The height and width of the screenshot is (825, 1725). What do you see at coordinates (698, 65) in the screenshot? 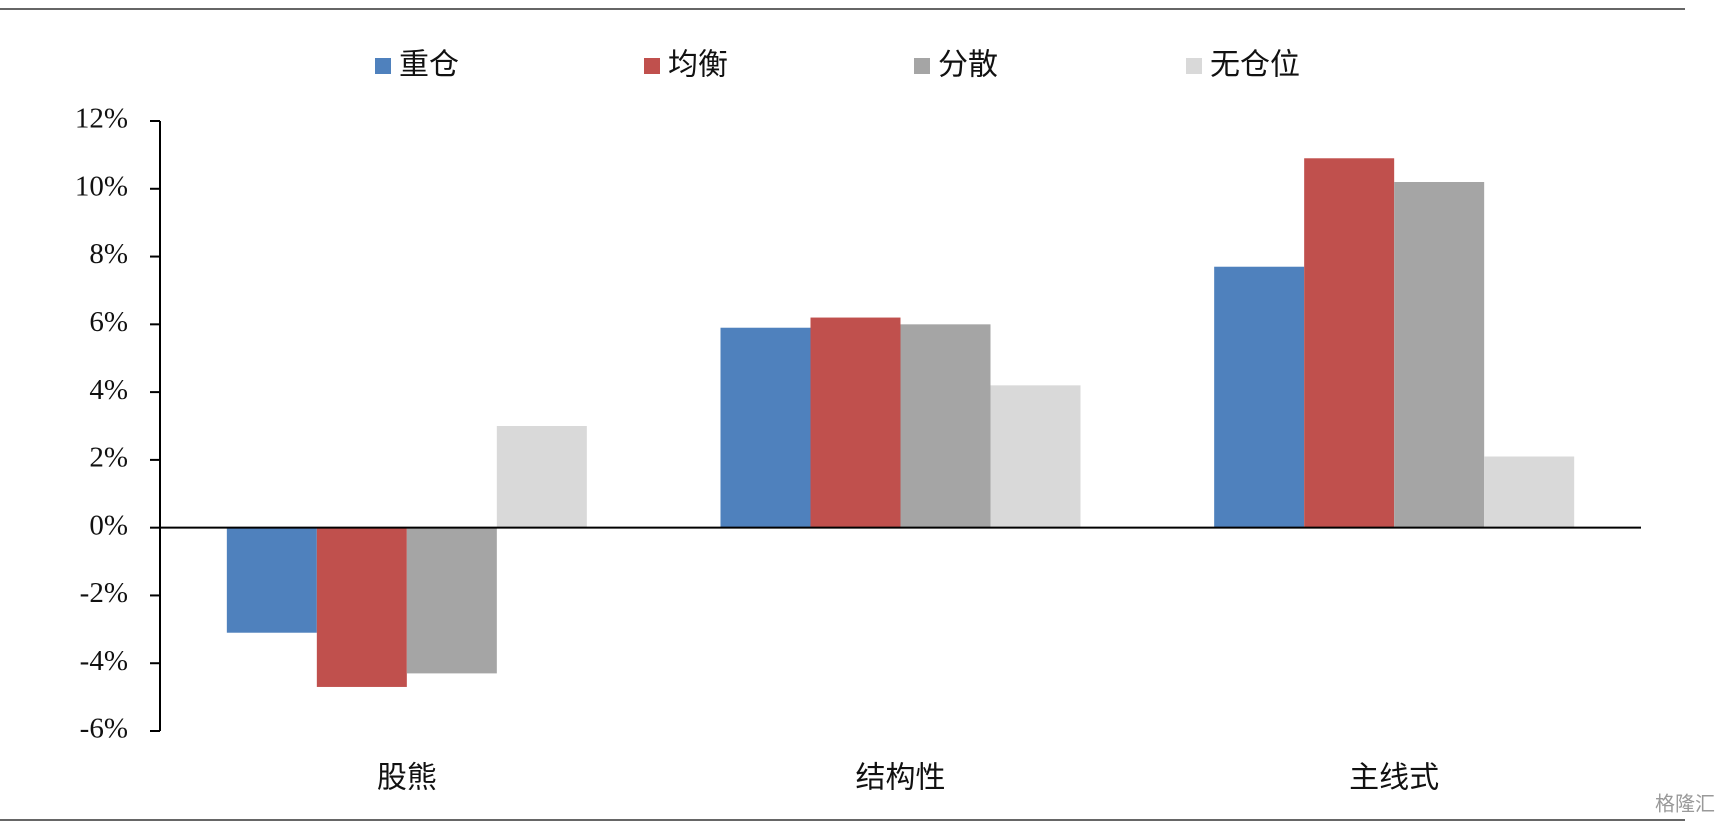
I see `legend-label: 均衡` at bounding box center [698, 65].